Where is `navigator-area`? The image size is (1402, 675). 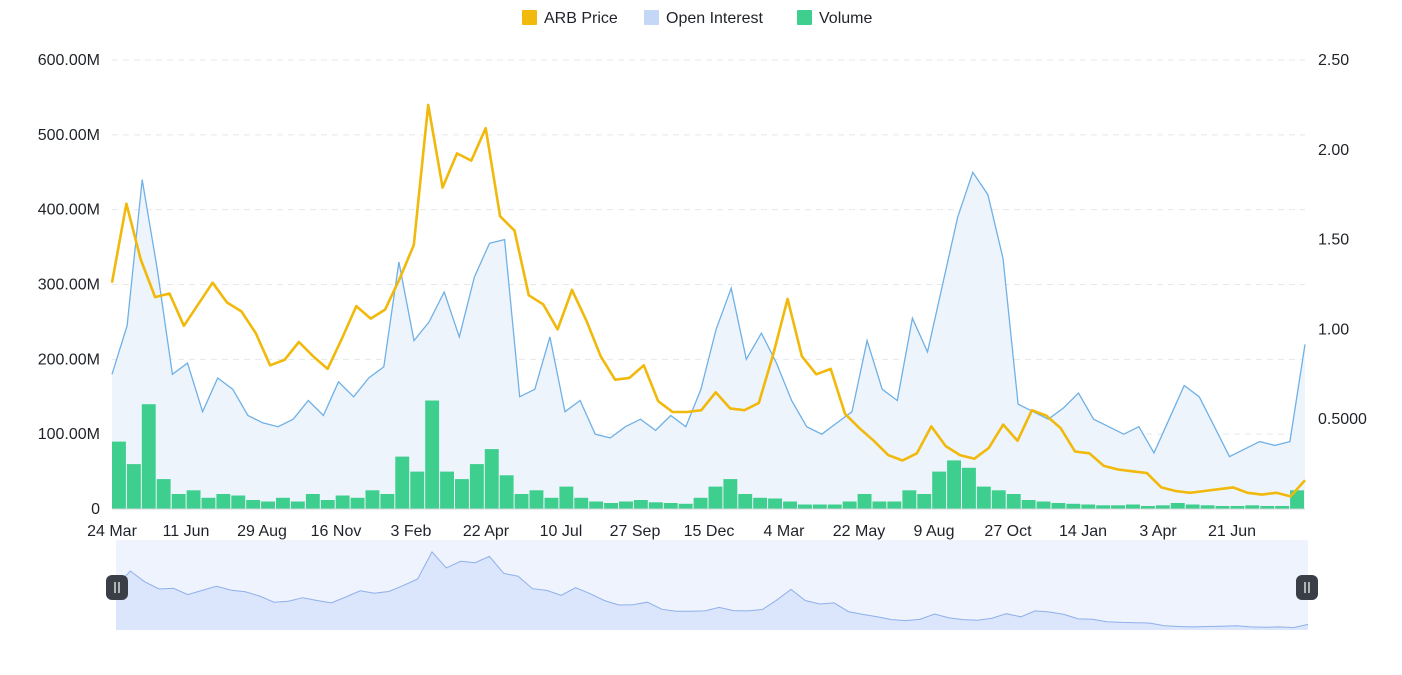 navigator-area is located at coordinates (712, 590).